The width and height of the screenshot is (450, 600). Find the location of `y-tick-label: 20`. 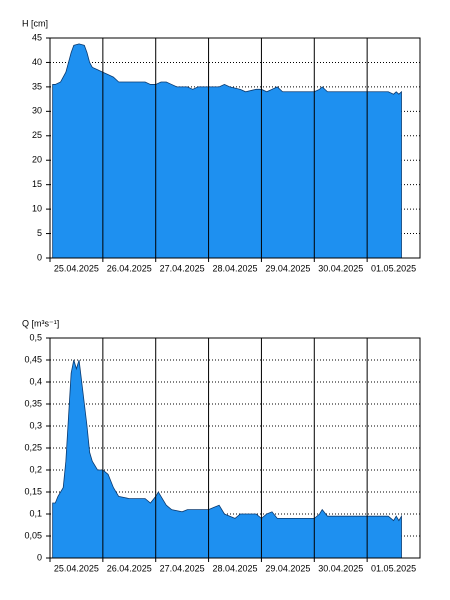

y-tick-label: 20 is located at coordinates (37, 160).